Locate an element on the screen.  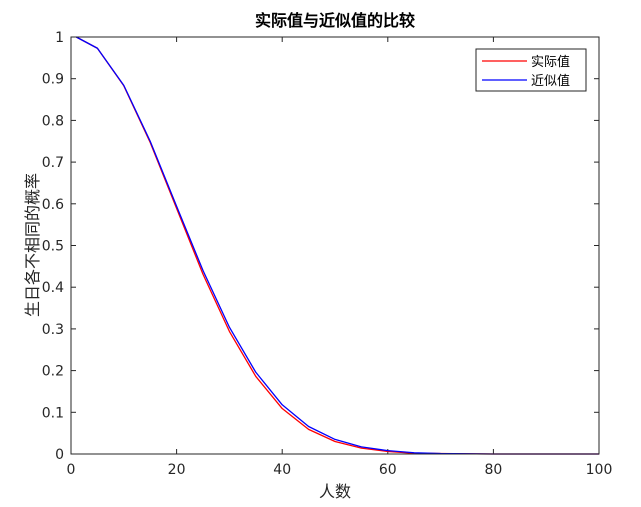
y-tick-label: 0.2 is located at coordinates (53, 372).